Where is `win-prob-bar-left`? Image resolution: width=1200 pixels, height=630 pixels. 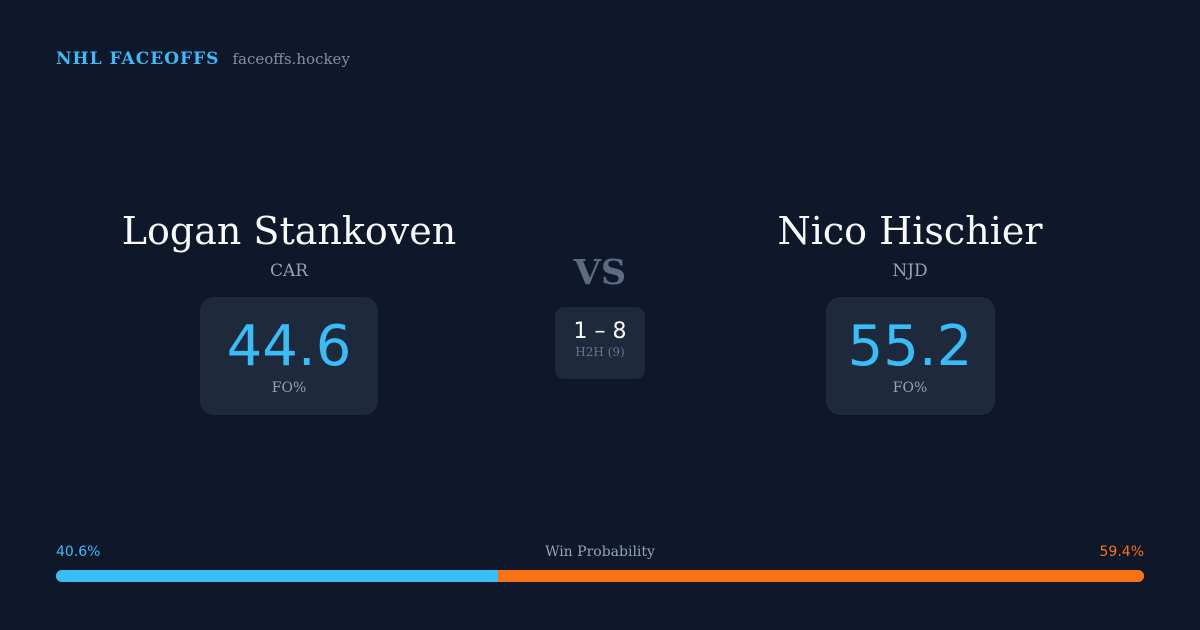 win-prob-bar-left is located at coordinates (277, 576).